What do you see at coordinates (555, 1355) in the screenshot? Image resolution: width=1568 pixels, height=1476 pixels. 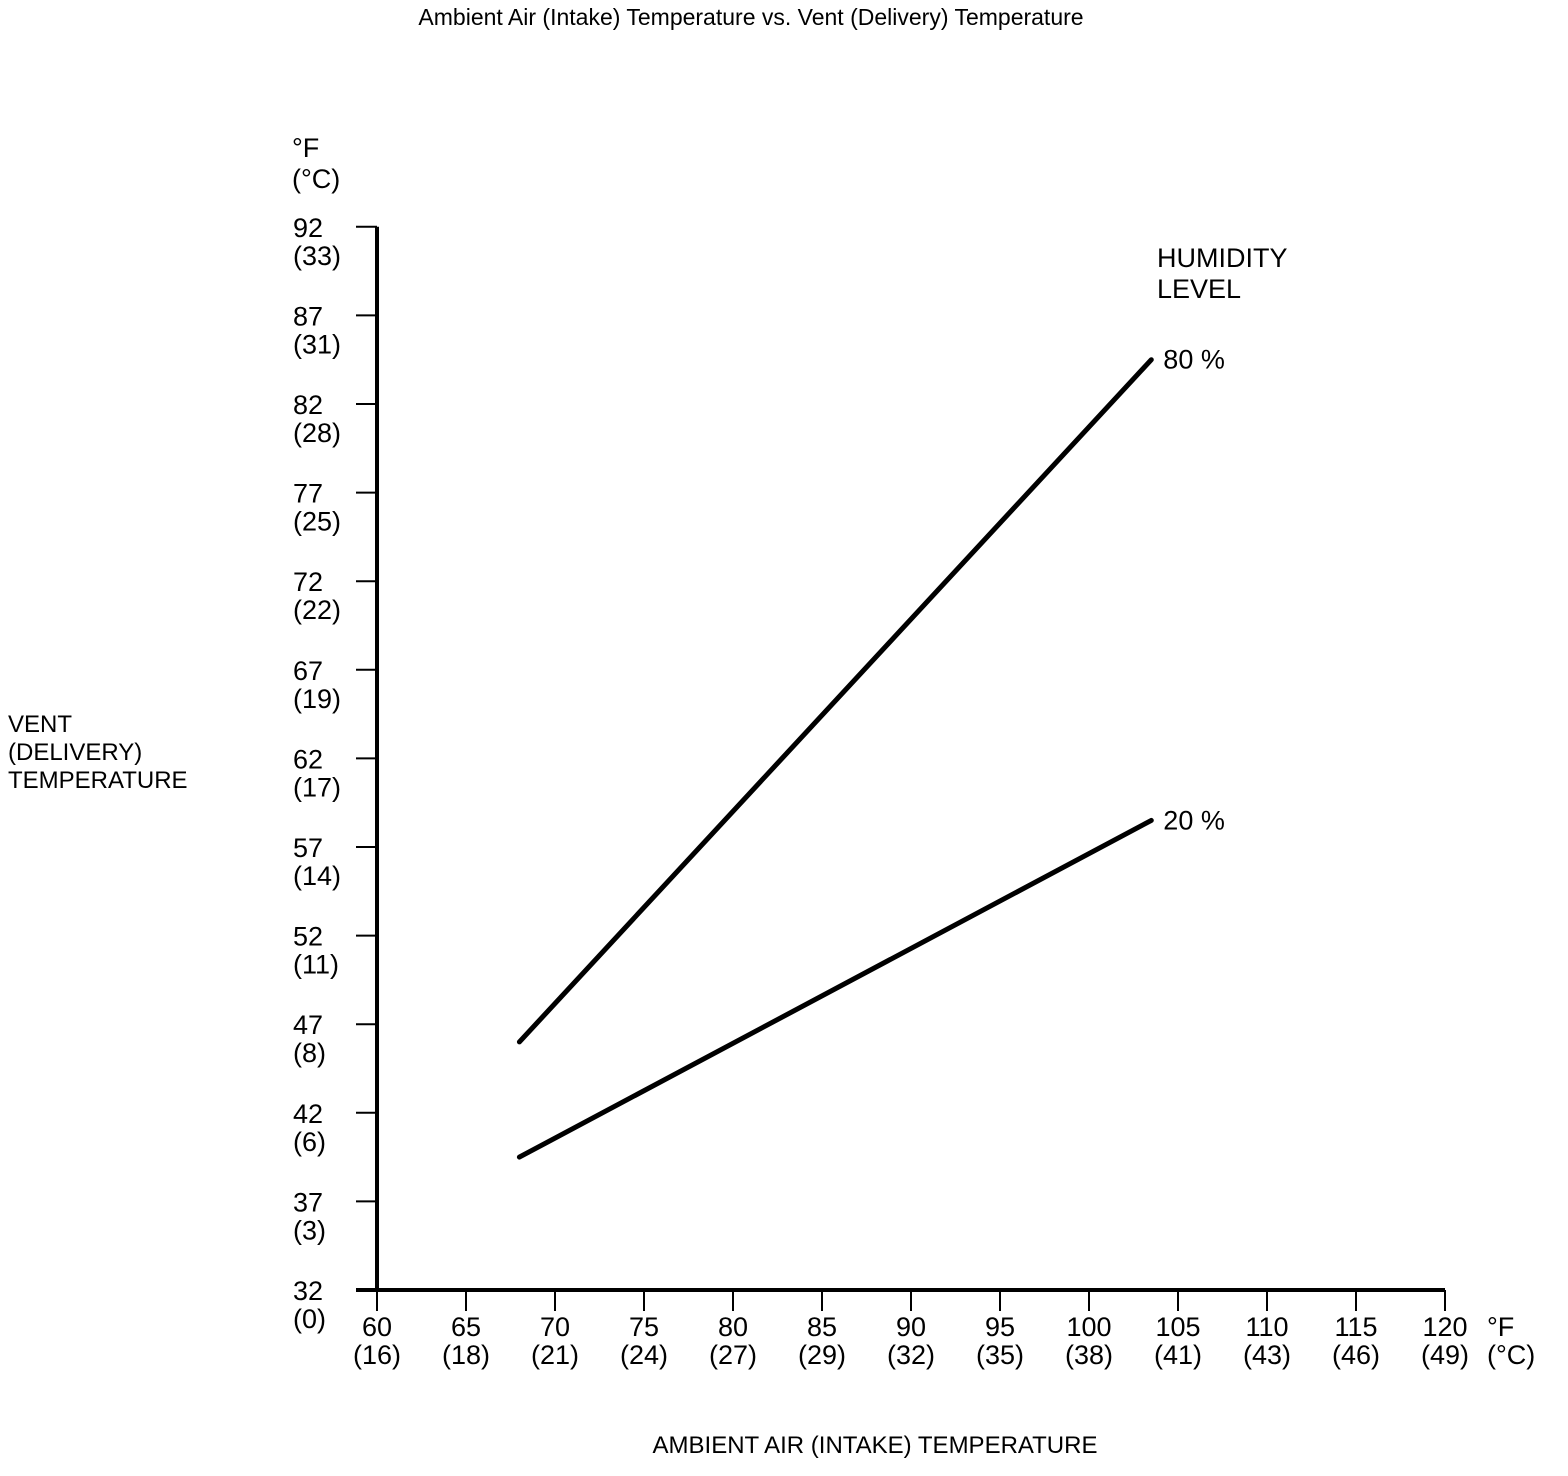 I see `x-tick-label-c: (21)` at bounding box center [555, 1355].